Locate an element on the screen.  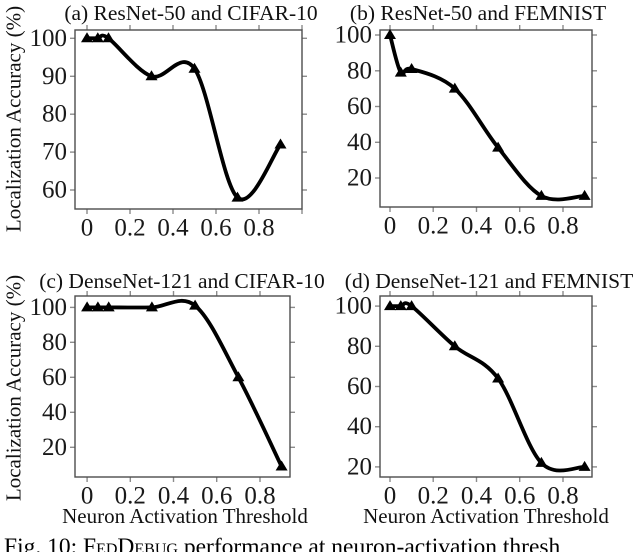
chart-d-markers is located at coordinates (487, 385).